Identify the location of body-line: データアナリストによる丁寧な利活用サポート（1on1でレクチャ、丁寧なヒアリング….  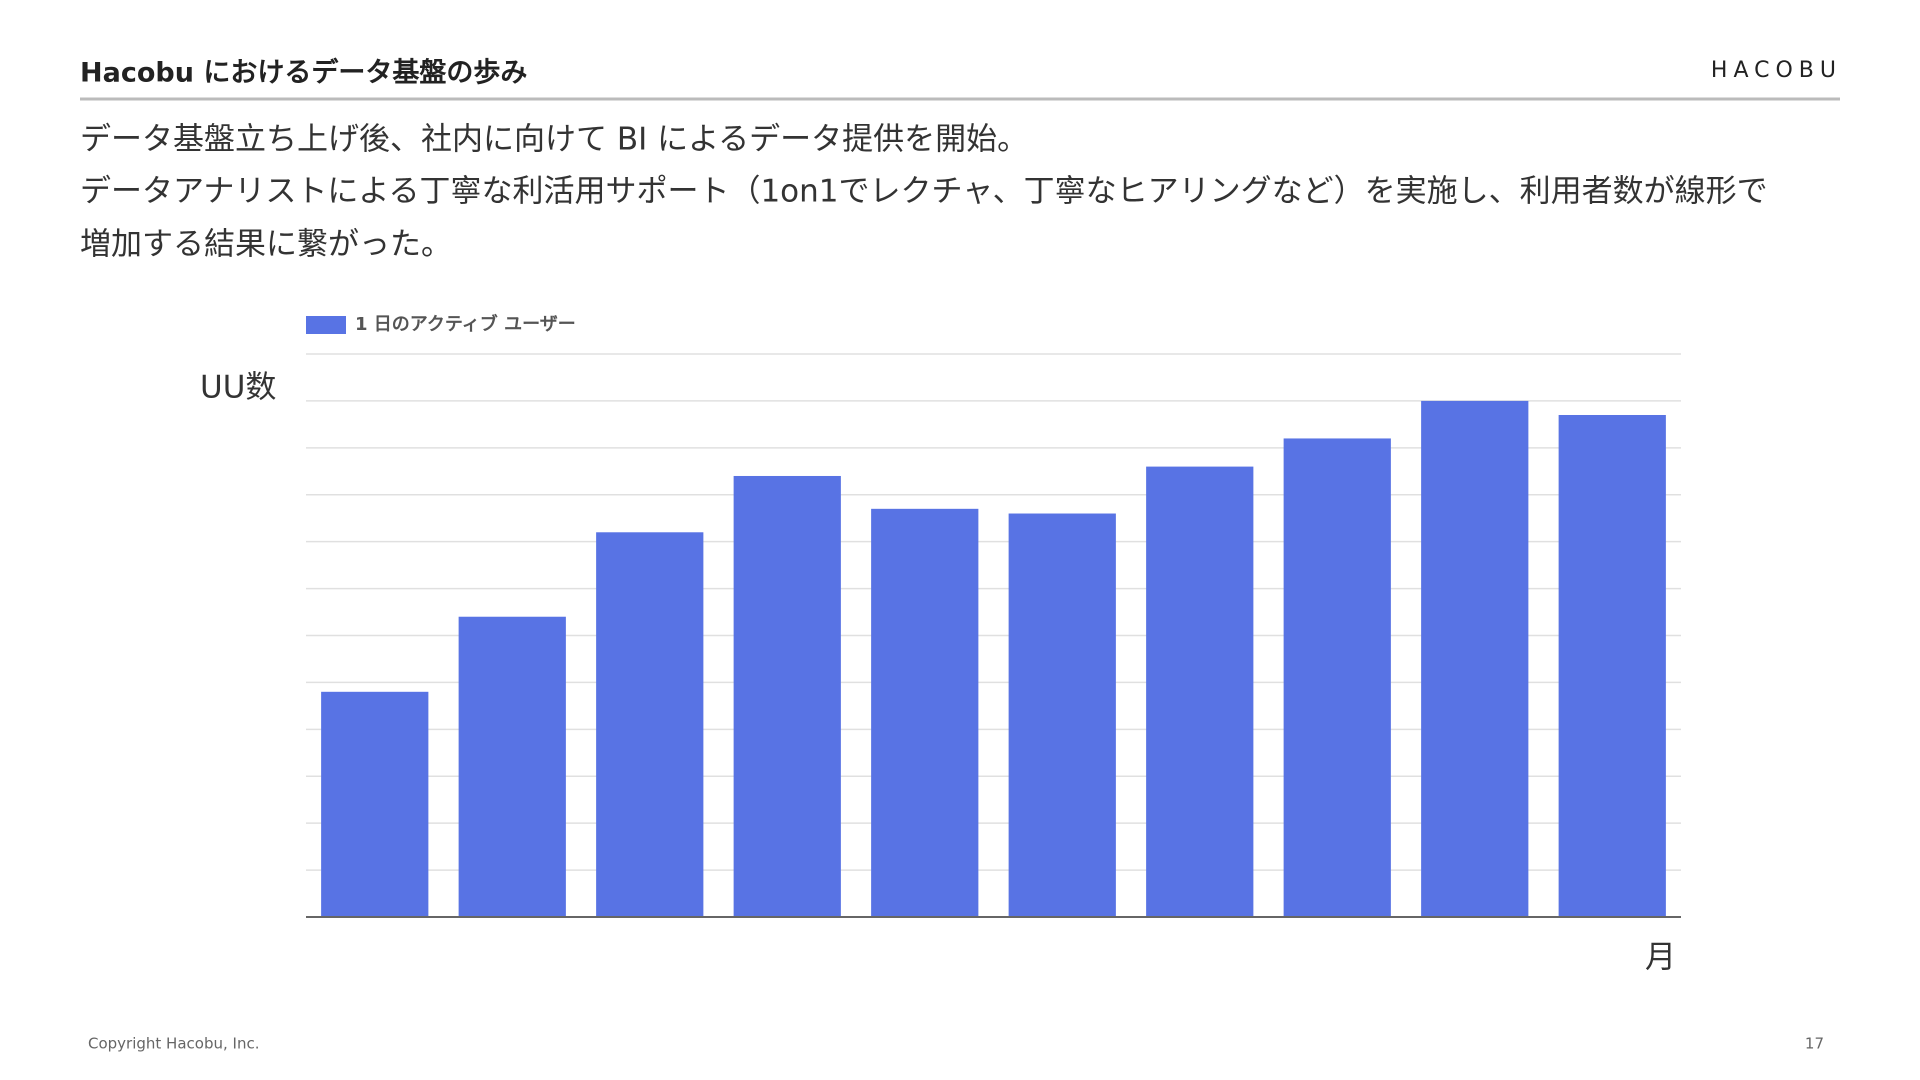
(924, 192).